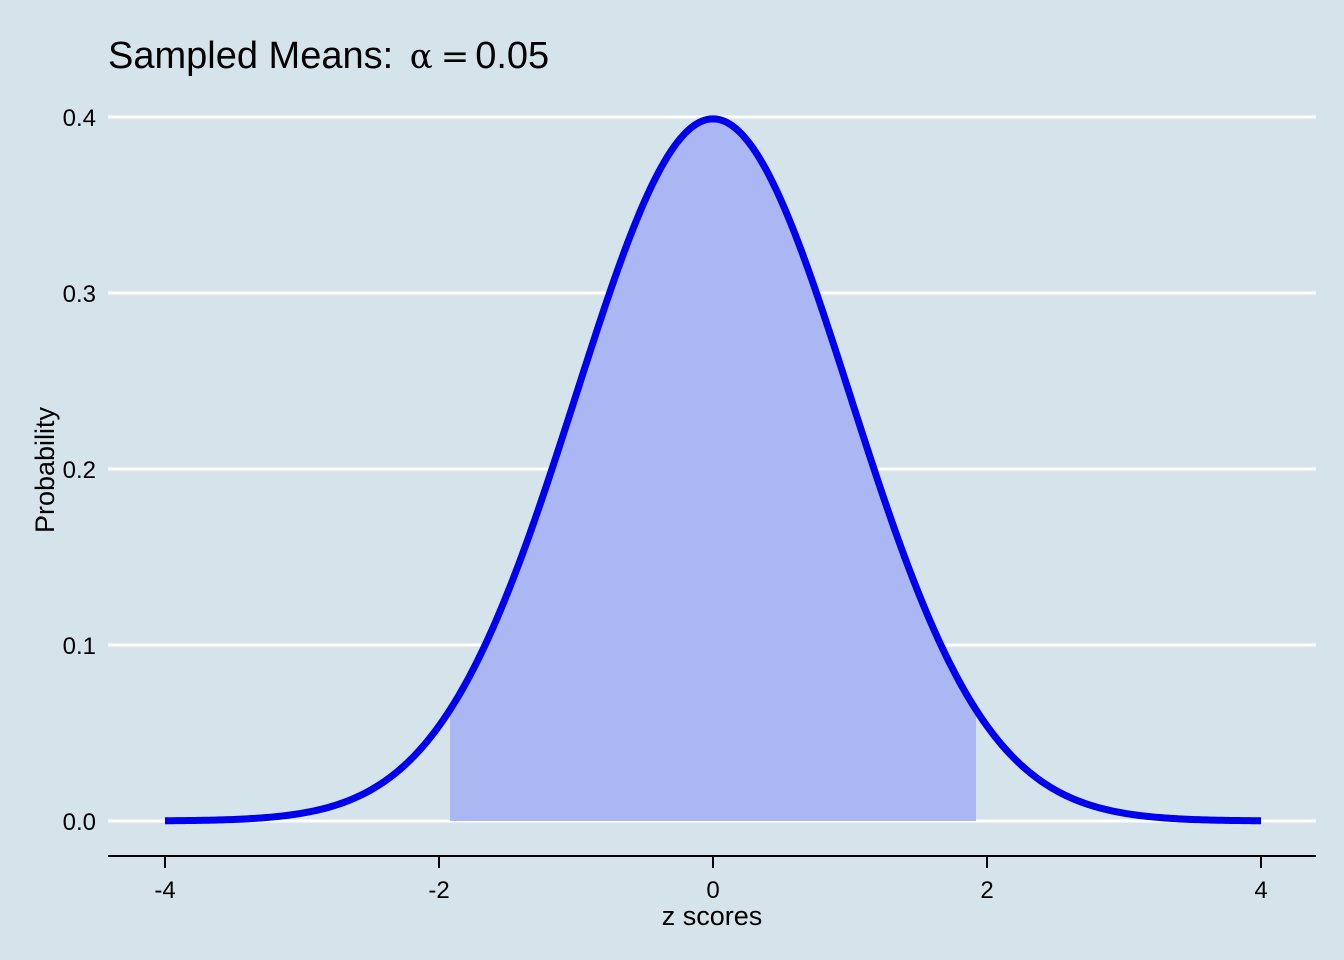 The height and width of the screenshot is (960, 1344). What do you see at coordinates (45, 469) in the screenshot?
I see `y-axis-title: Probability` at bounding box center [45, 469].